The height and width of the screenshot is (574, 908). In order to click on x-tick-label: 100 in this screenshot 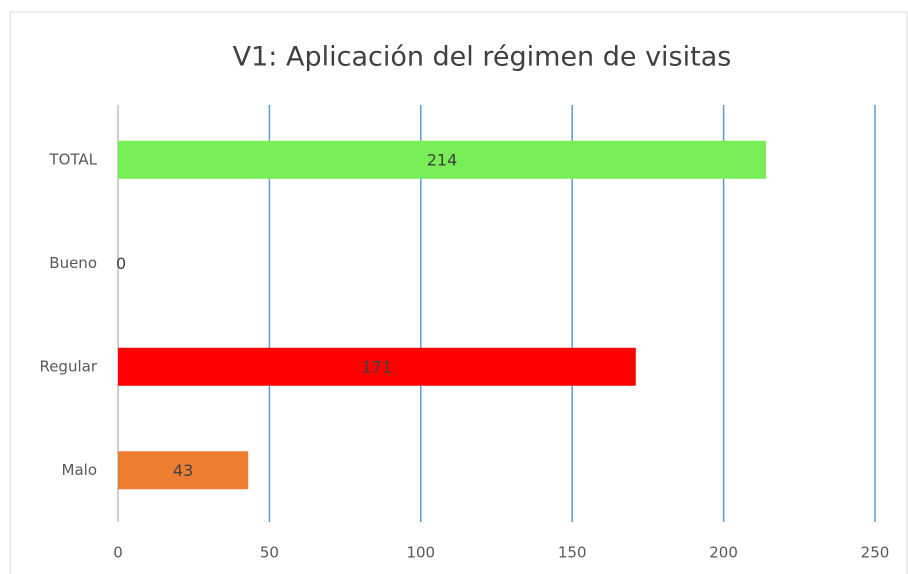, I will do `click(420, 553)`.